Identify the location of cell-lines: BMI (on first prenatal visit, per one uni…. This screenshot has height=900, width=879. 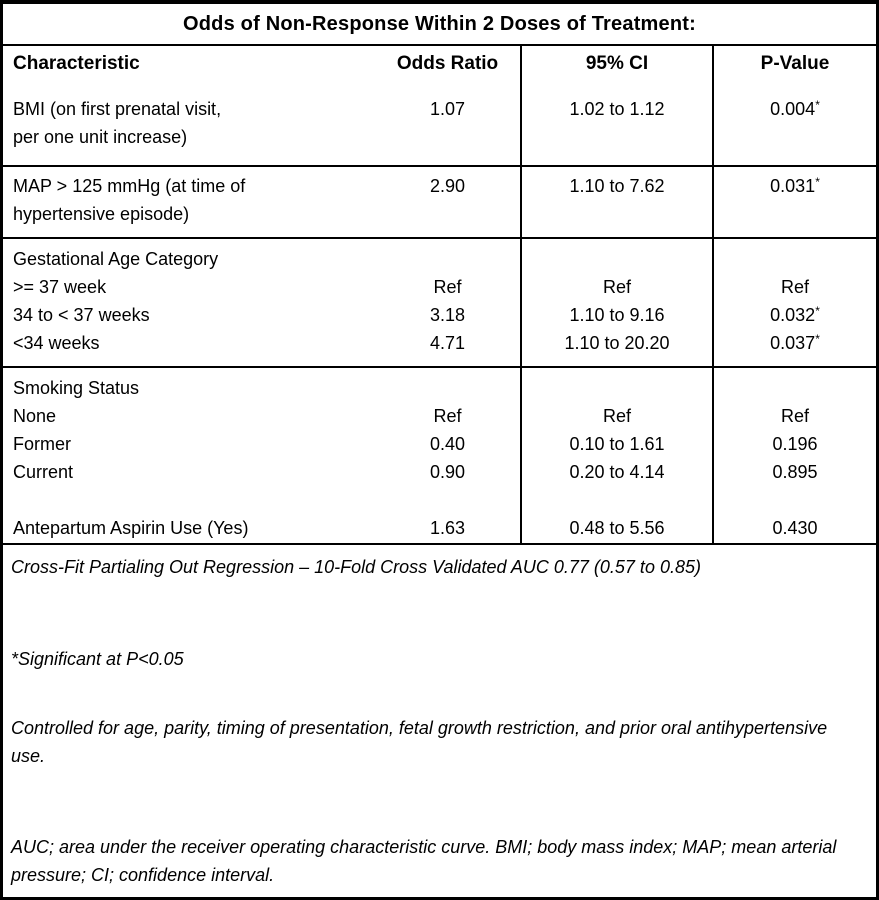
(194, 123).